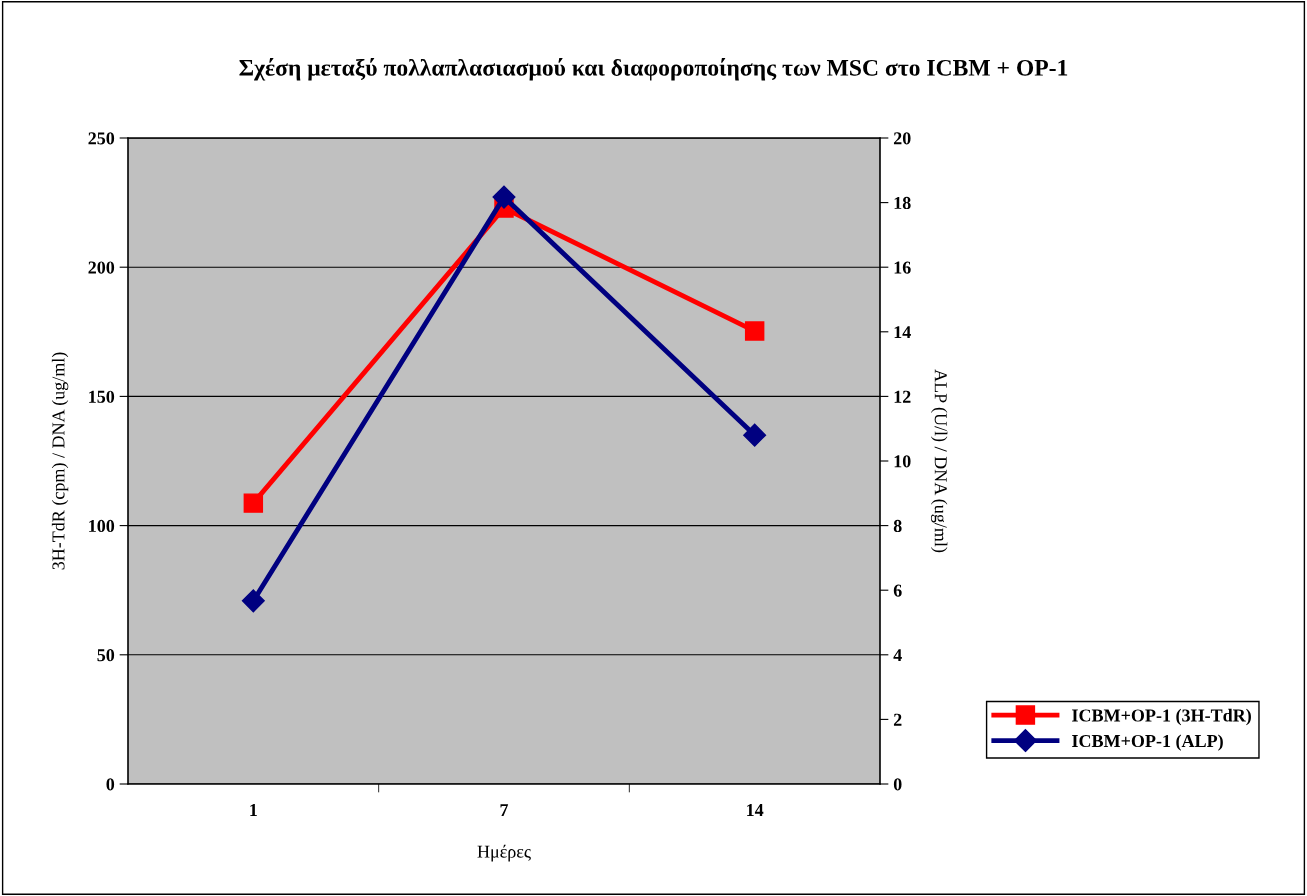 The width and height of the screenshot is (1307, 896). What do you see at coordinates (504, 810) in the screenshot?
I see `x-tick-label: 7` at bounding box center [504, 810].